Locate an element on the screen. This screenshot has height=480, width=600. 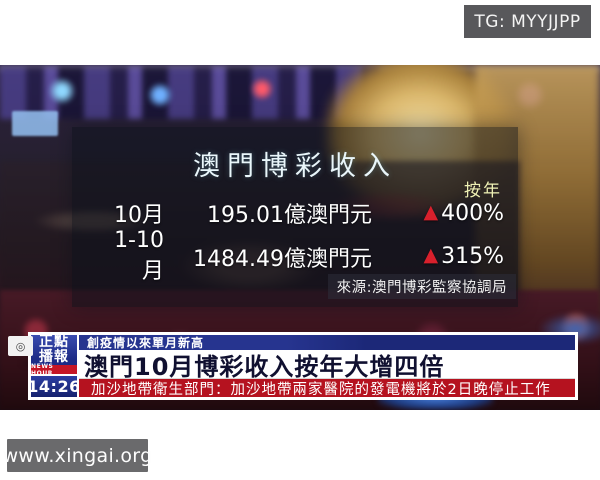
headline: 澳門10月博彩收入按年大增四倍 is located at coordinates (327, 364).